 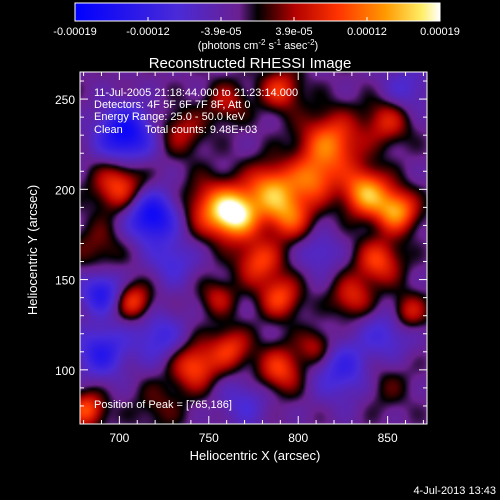 What do you see at coordinates (440, 32) in the screenshot?
I see `colorbar-tick-label: 0.00019` at bounding box center [440, 32].